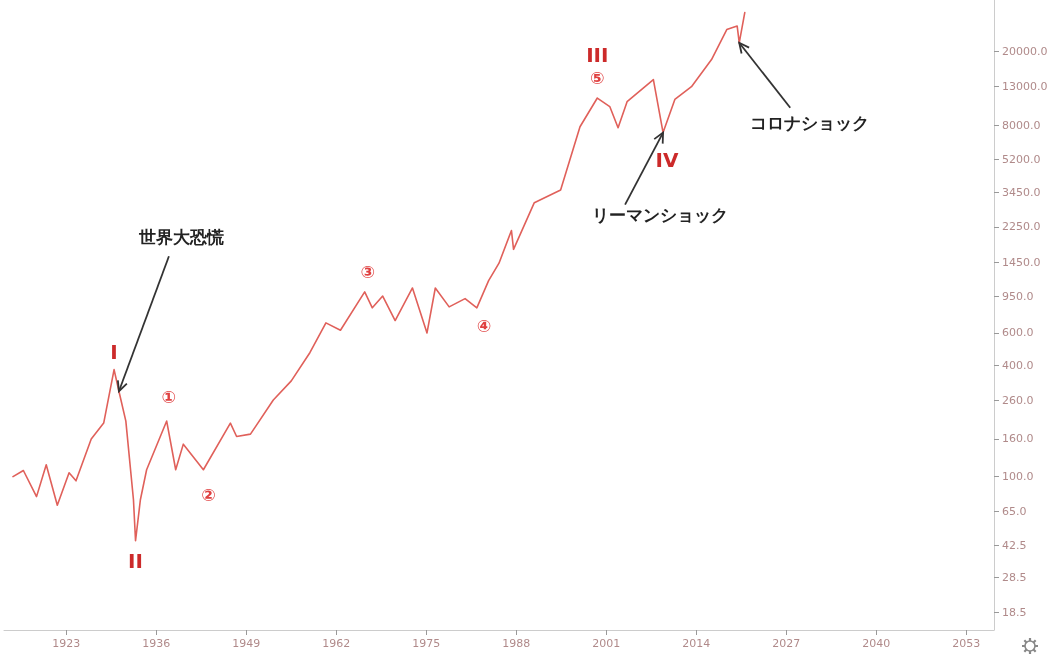 This screenshot has width=1056, height=659. What do you see at coordinates (1018, 333) in the screenshot?
I see `y-tick-label: 600.0` at bounding box center [1018, 333].